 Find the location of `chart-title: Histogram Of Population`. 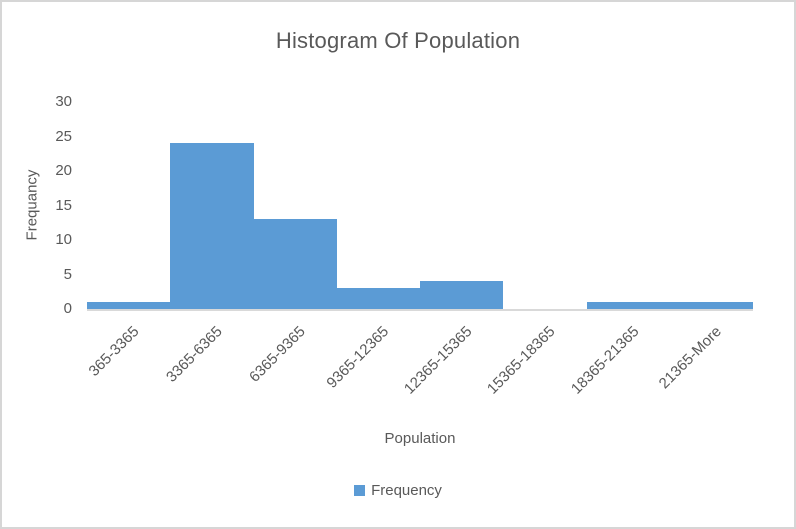

chart-title: Histogram Of Population is located at coordinates (398, 40).